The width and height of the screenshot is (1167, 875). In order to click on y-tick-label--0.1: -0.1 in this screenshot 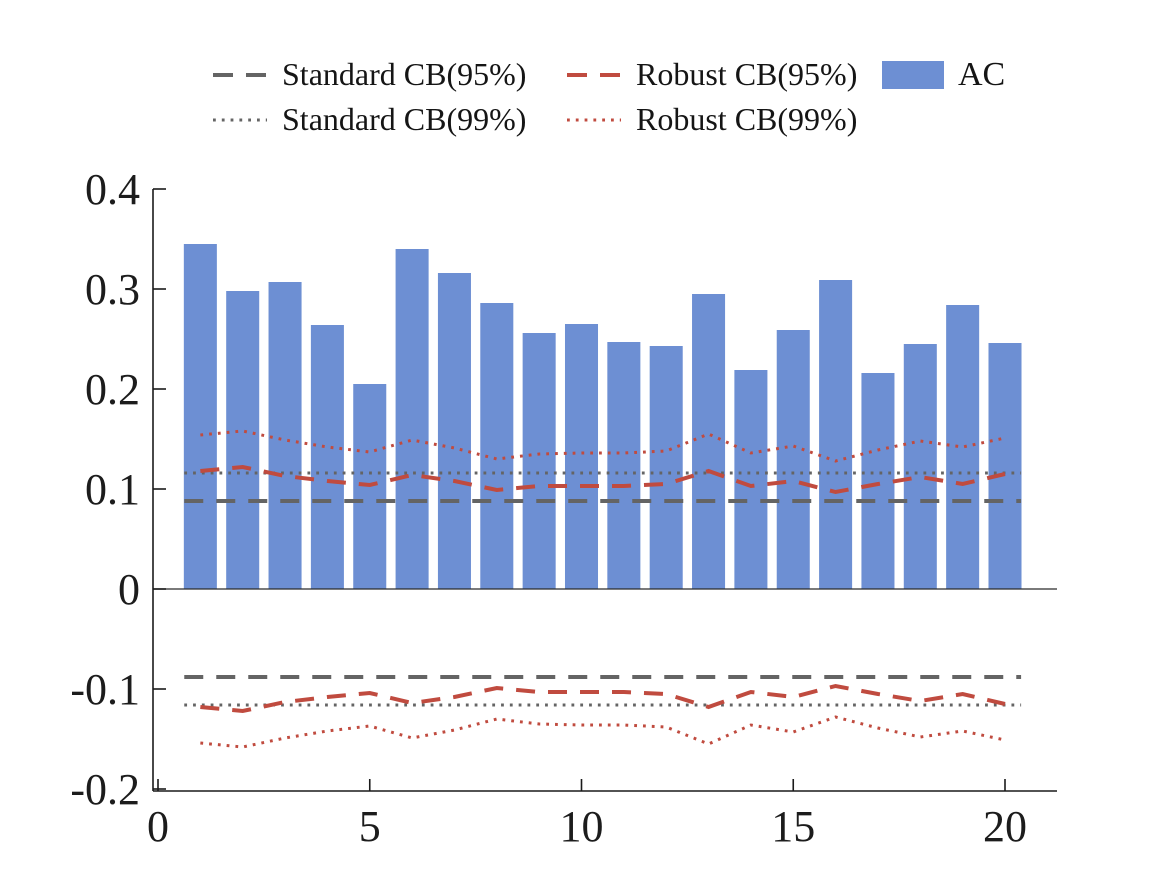, I will do `click(105, 689)`.